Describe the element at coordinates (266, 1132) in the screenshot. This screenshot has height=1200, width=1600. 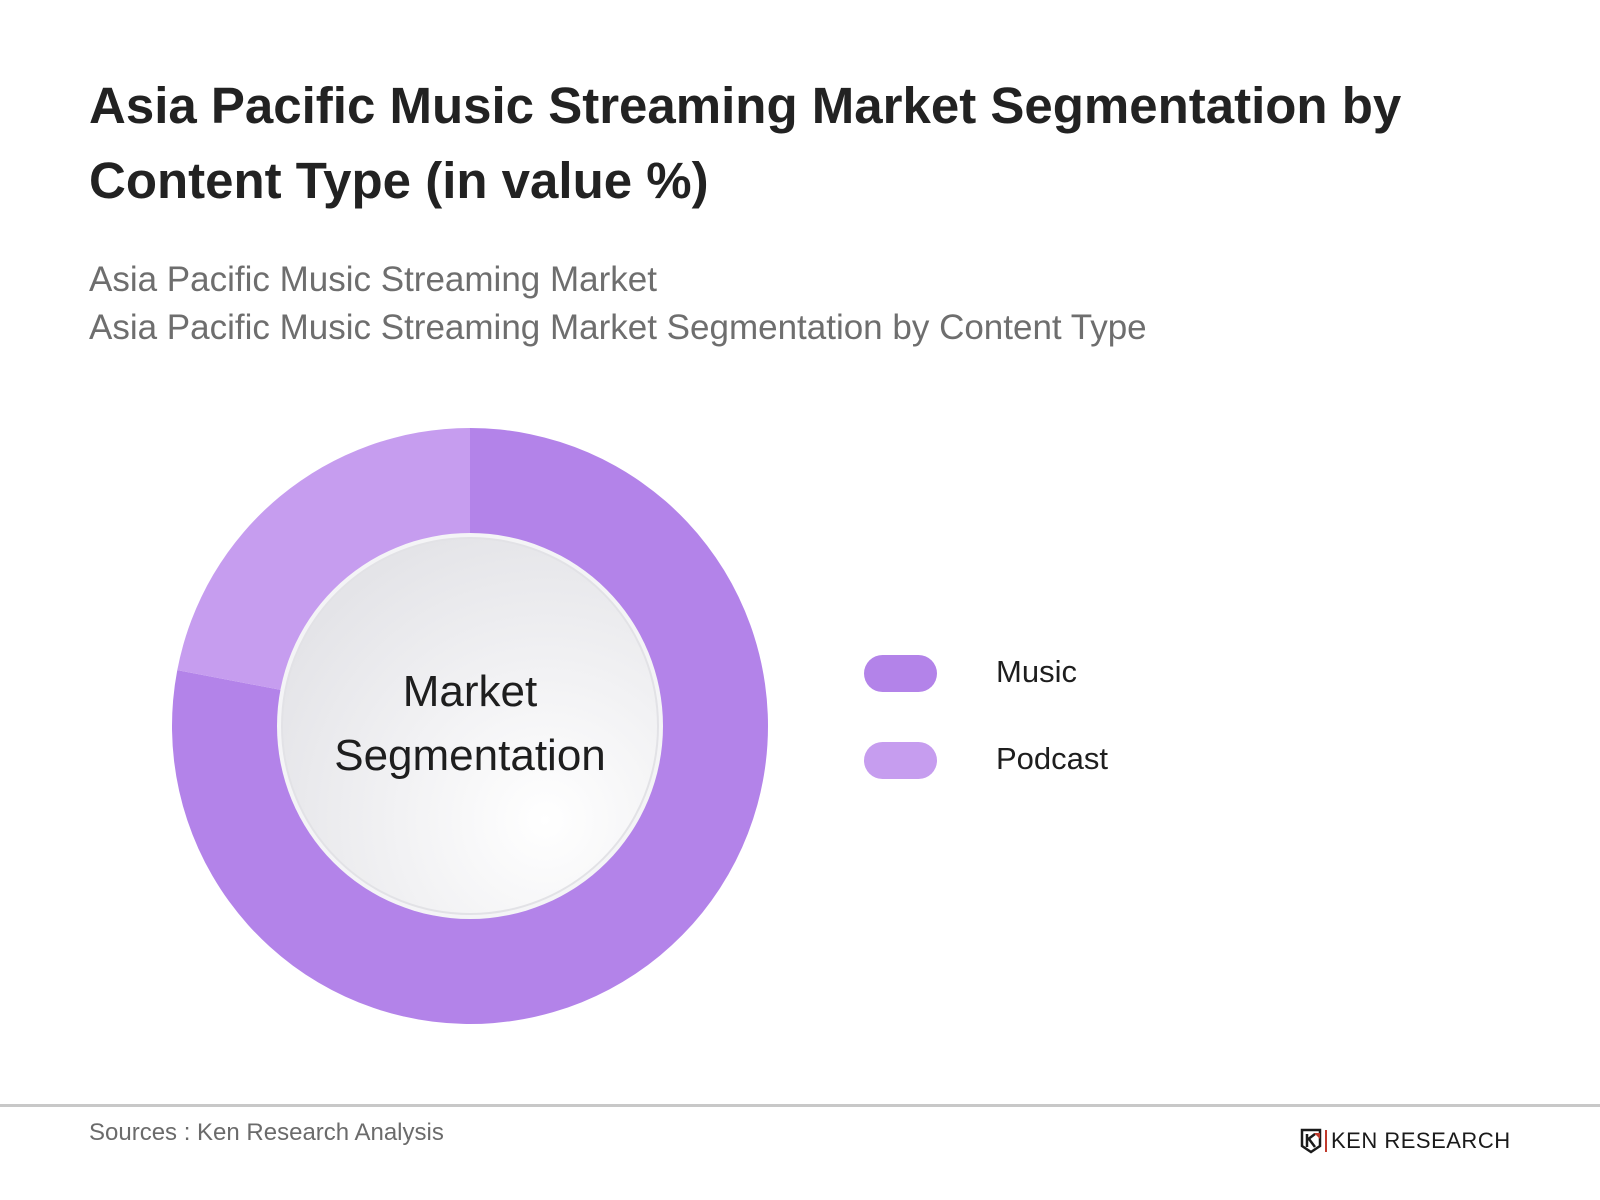
I see `source-note: Sources : Ken Research Analysis` at that location.